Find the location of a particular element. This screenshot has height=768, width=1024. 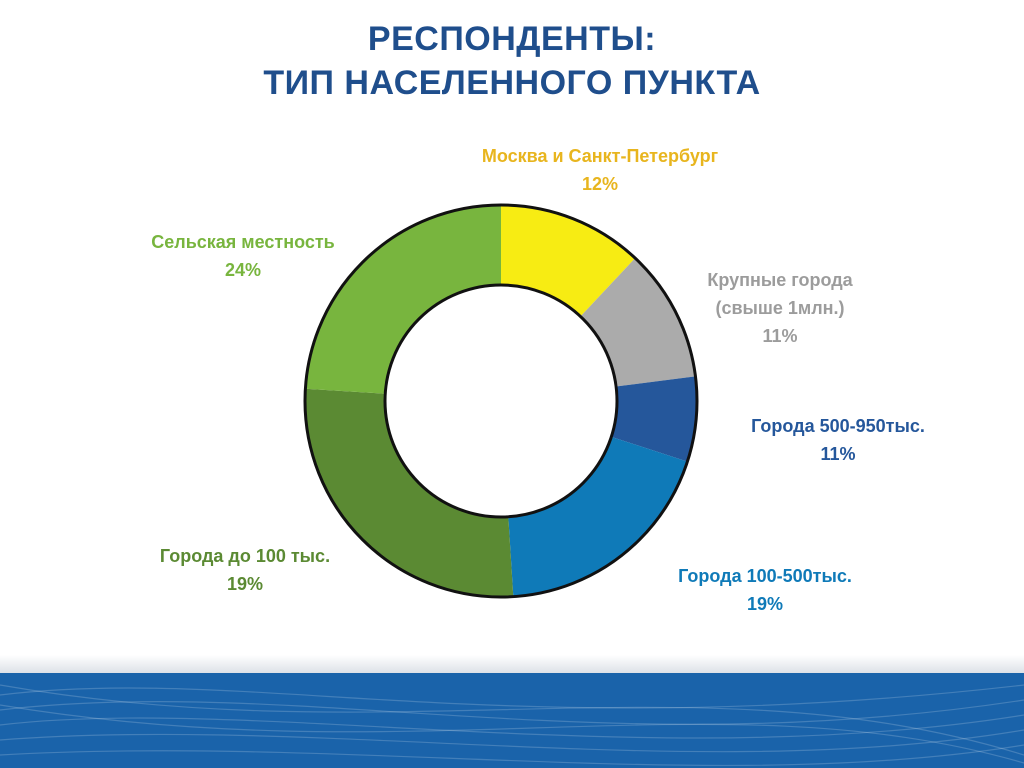

slice-label-text: Крупные города is located at coordinates (780, 280).